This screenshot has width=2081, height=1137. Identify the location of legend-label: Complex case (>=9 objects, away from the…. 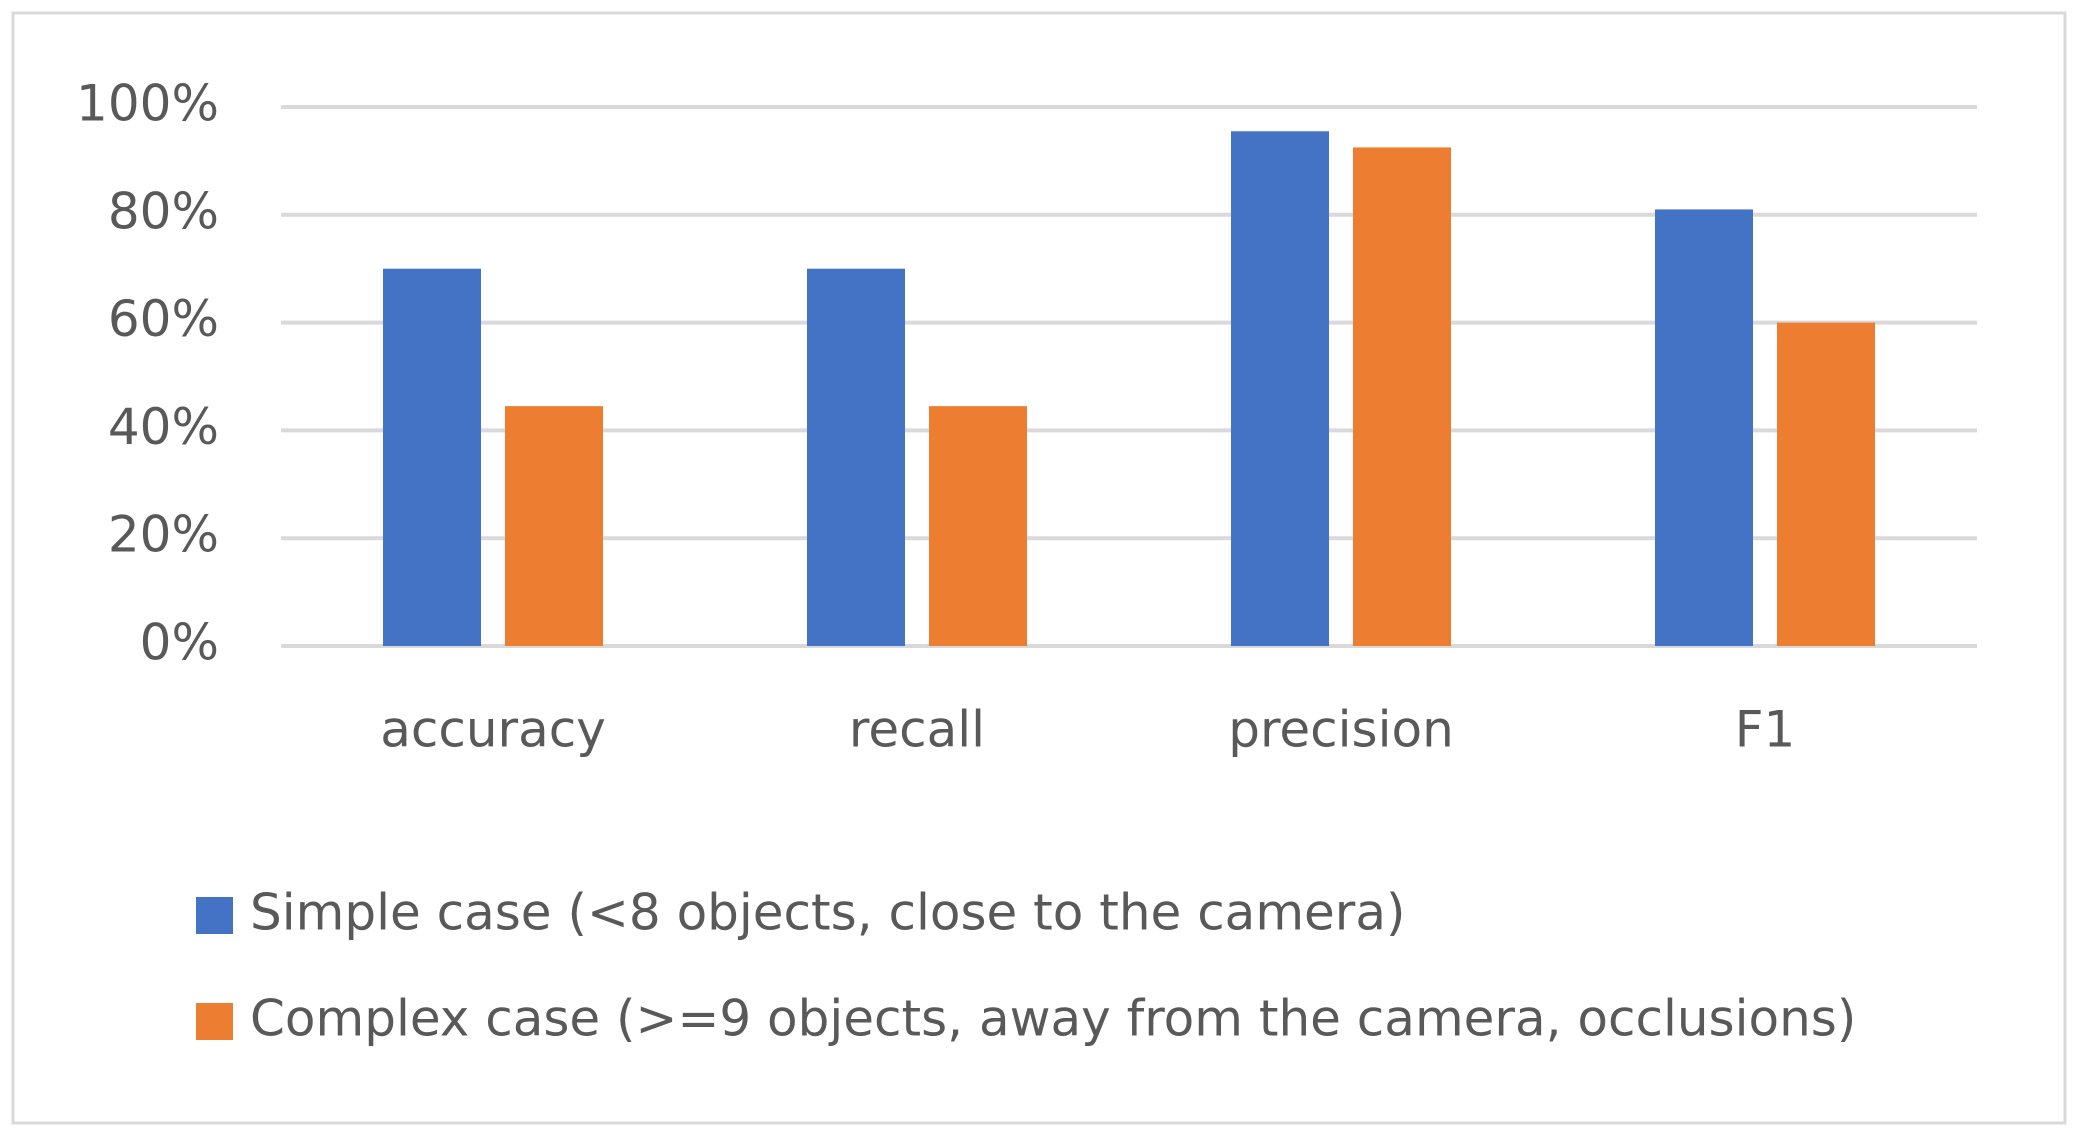
(1053, 1019).